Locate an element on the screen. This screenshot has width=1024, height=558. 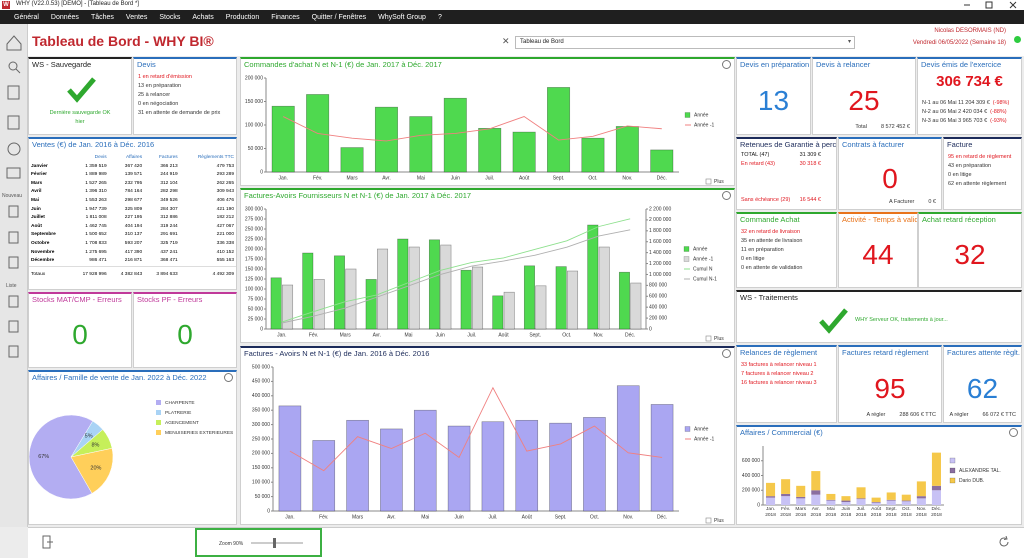
table-cell: Décembre is located at coordinates (43, 261).